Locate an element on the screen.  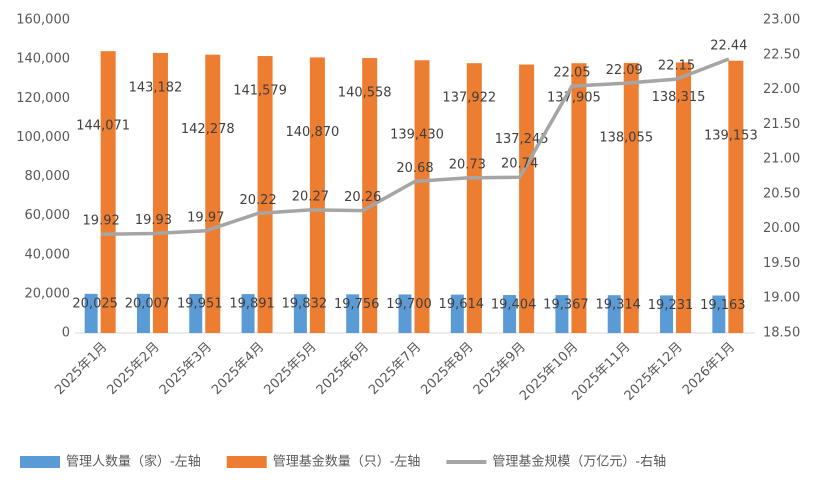
legend-label: 管理人数量（家）-左轴 is located at coordinates (133, 462).